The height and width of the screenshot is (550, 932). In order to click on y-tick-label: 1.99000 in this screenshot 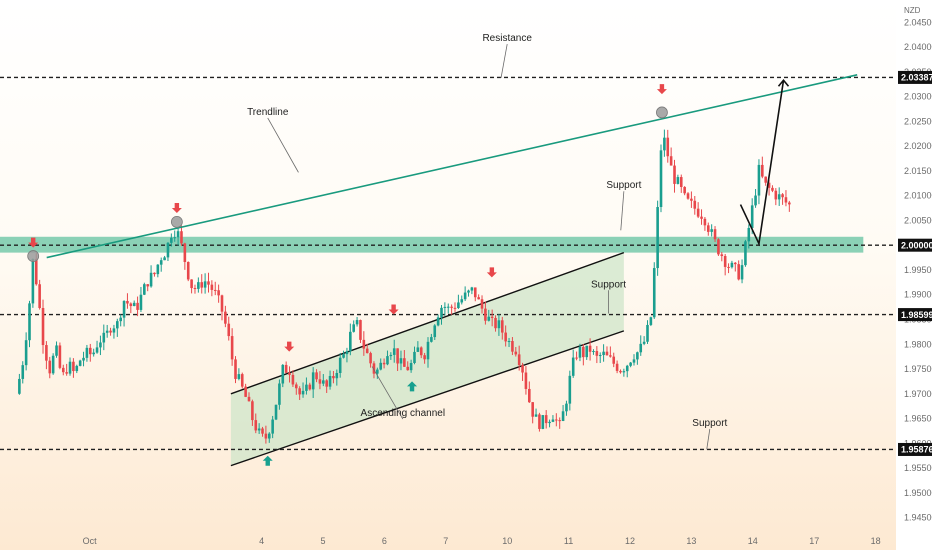, I will do `click(918, 295)`.